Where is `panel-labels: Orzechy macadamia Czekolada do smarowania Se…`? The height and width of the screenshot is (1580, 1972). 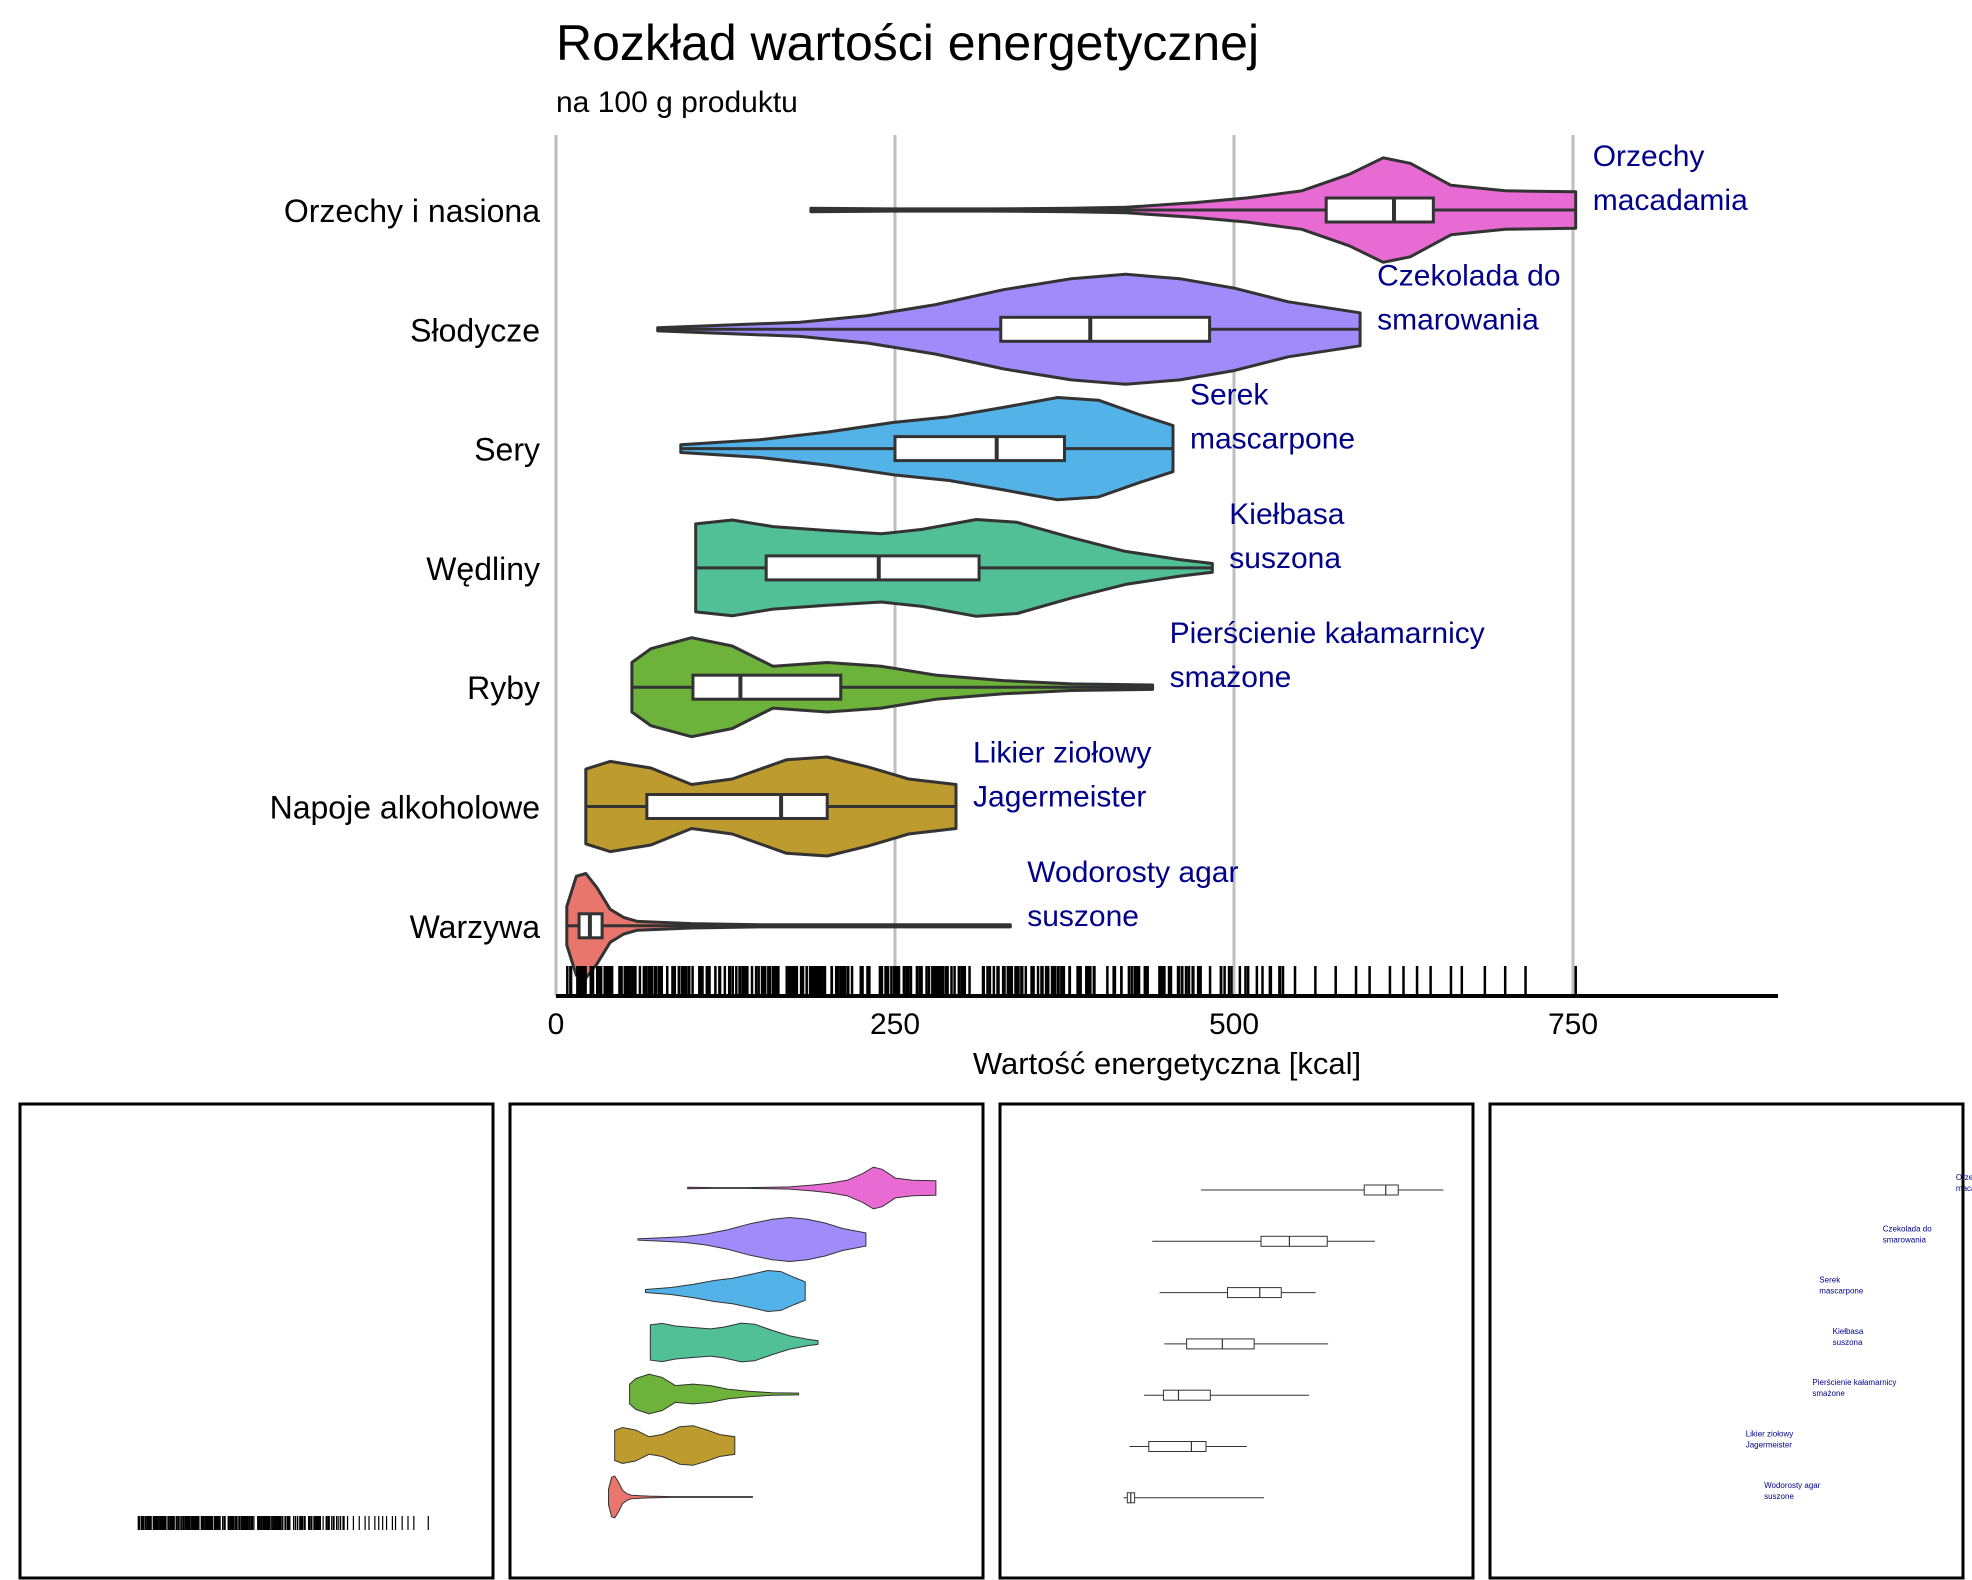 panel-labels: Orzechy macadamia Czekolada do smarowania Se… is located at coordinates (1730, 1341).